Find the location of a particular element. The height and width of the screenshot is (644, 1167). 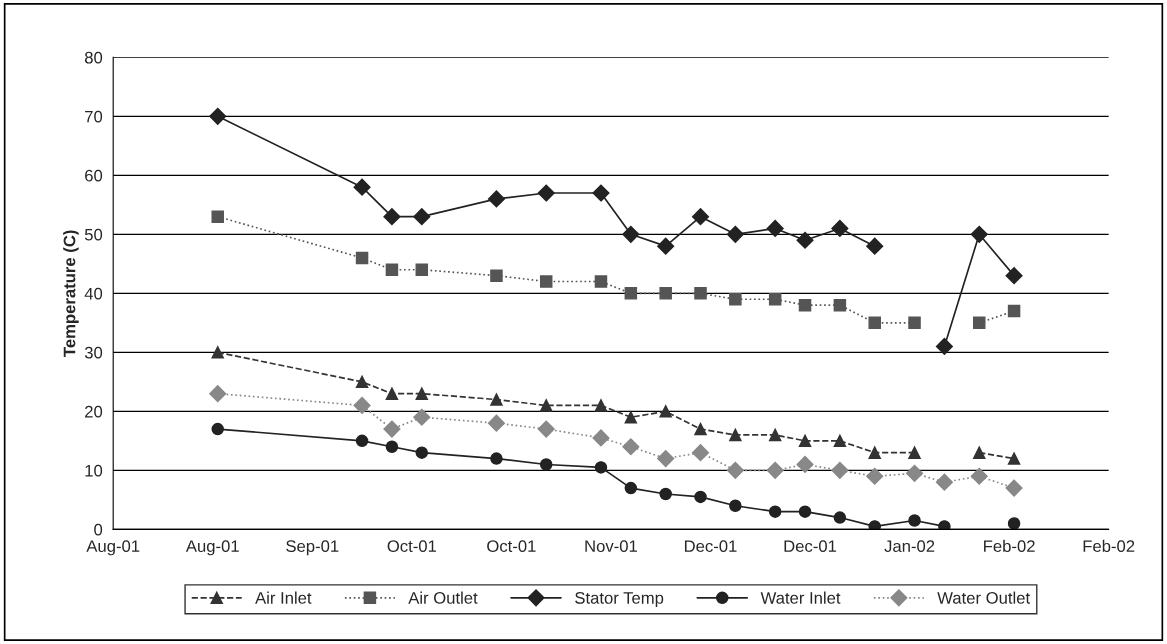

legend-label: Water Inlet is located at coordinates (800, 597).